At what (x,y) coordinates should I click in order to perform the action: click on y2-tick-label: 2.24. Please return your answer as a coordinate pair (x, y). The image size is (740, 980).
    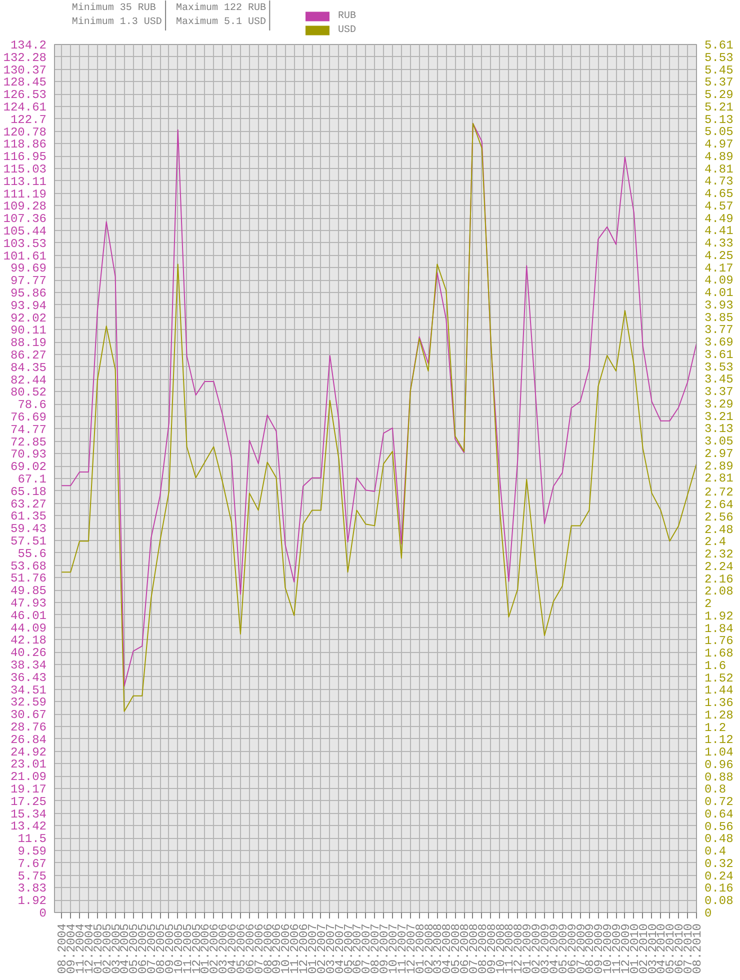
    Looking at the image, I should click on (719, 567).